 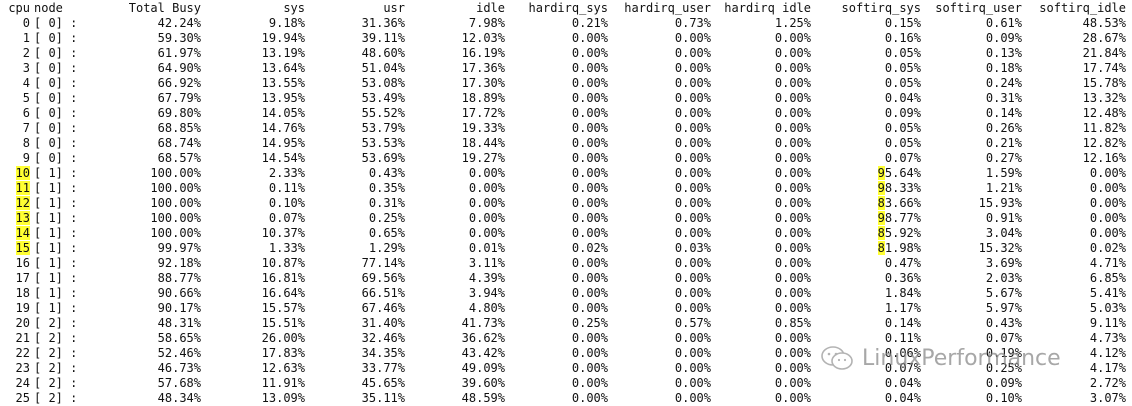 I want to click on idle-cell: 39.60%, so click(x=483, y=383).